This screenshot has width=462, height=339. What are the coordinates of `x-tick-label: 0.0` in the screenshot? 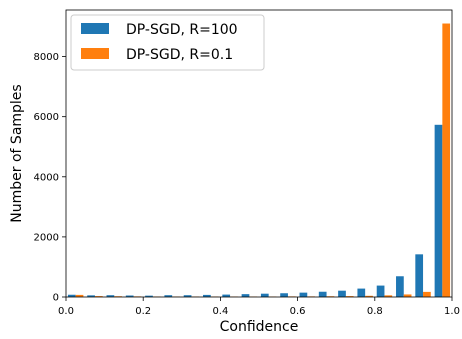 It's located at (66, 311).